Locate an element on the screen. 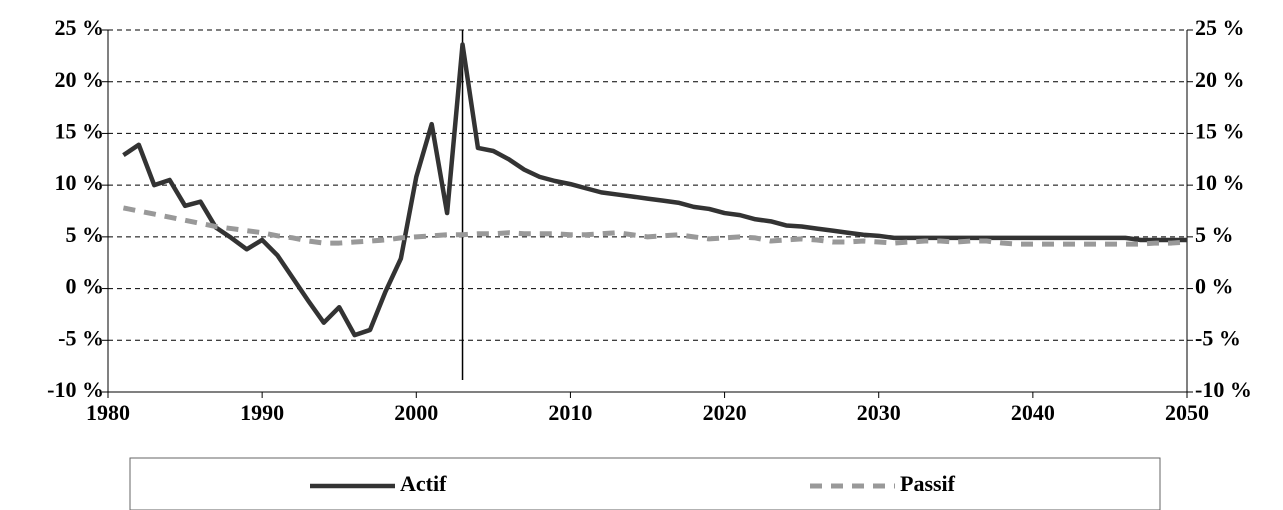  x-tick-label: 2050 is located at coordinates (1187, 412).